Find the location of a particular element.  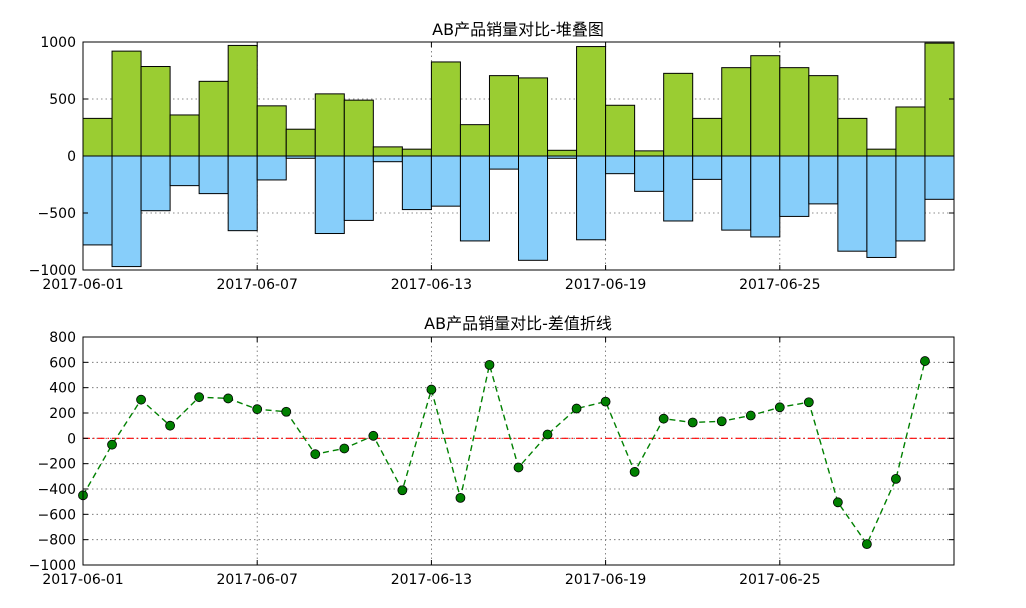

stacked-chart-ytick-label: −1000 is located at coordinates (52, 271).